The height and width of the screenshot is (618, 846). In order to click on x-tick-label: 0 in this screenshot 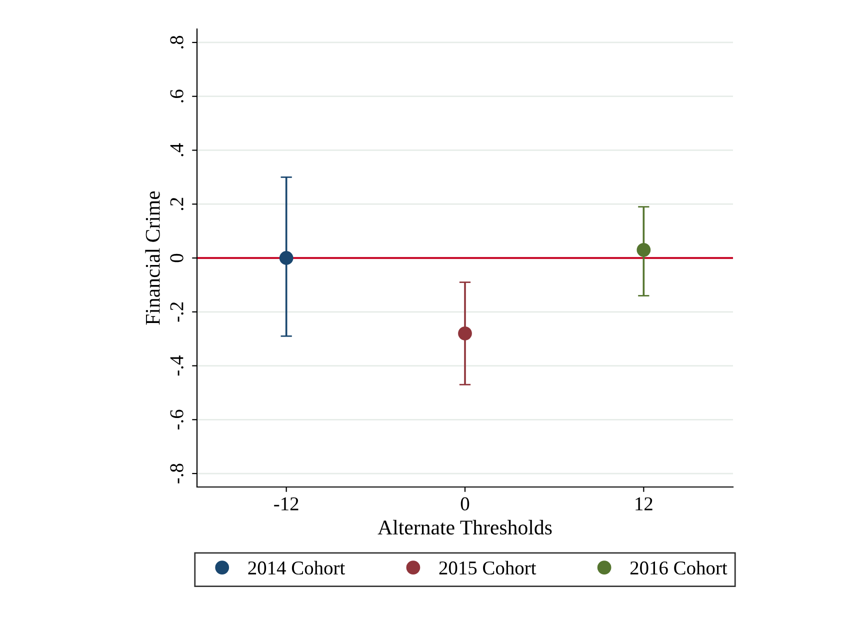, I will do `click(465, 503)`.